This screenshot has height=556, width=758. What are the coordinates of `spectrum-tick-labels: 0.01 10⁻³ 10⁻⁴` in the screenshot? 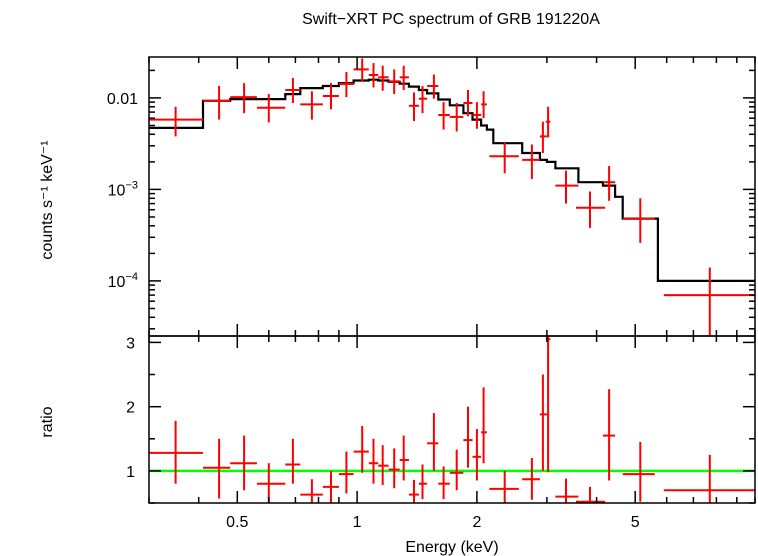 It's located at (122, 191).